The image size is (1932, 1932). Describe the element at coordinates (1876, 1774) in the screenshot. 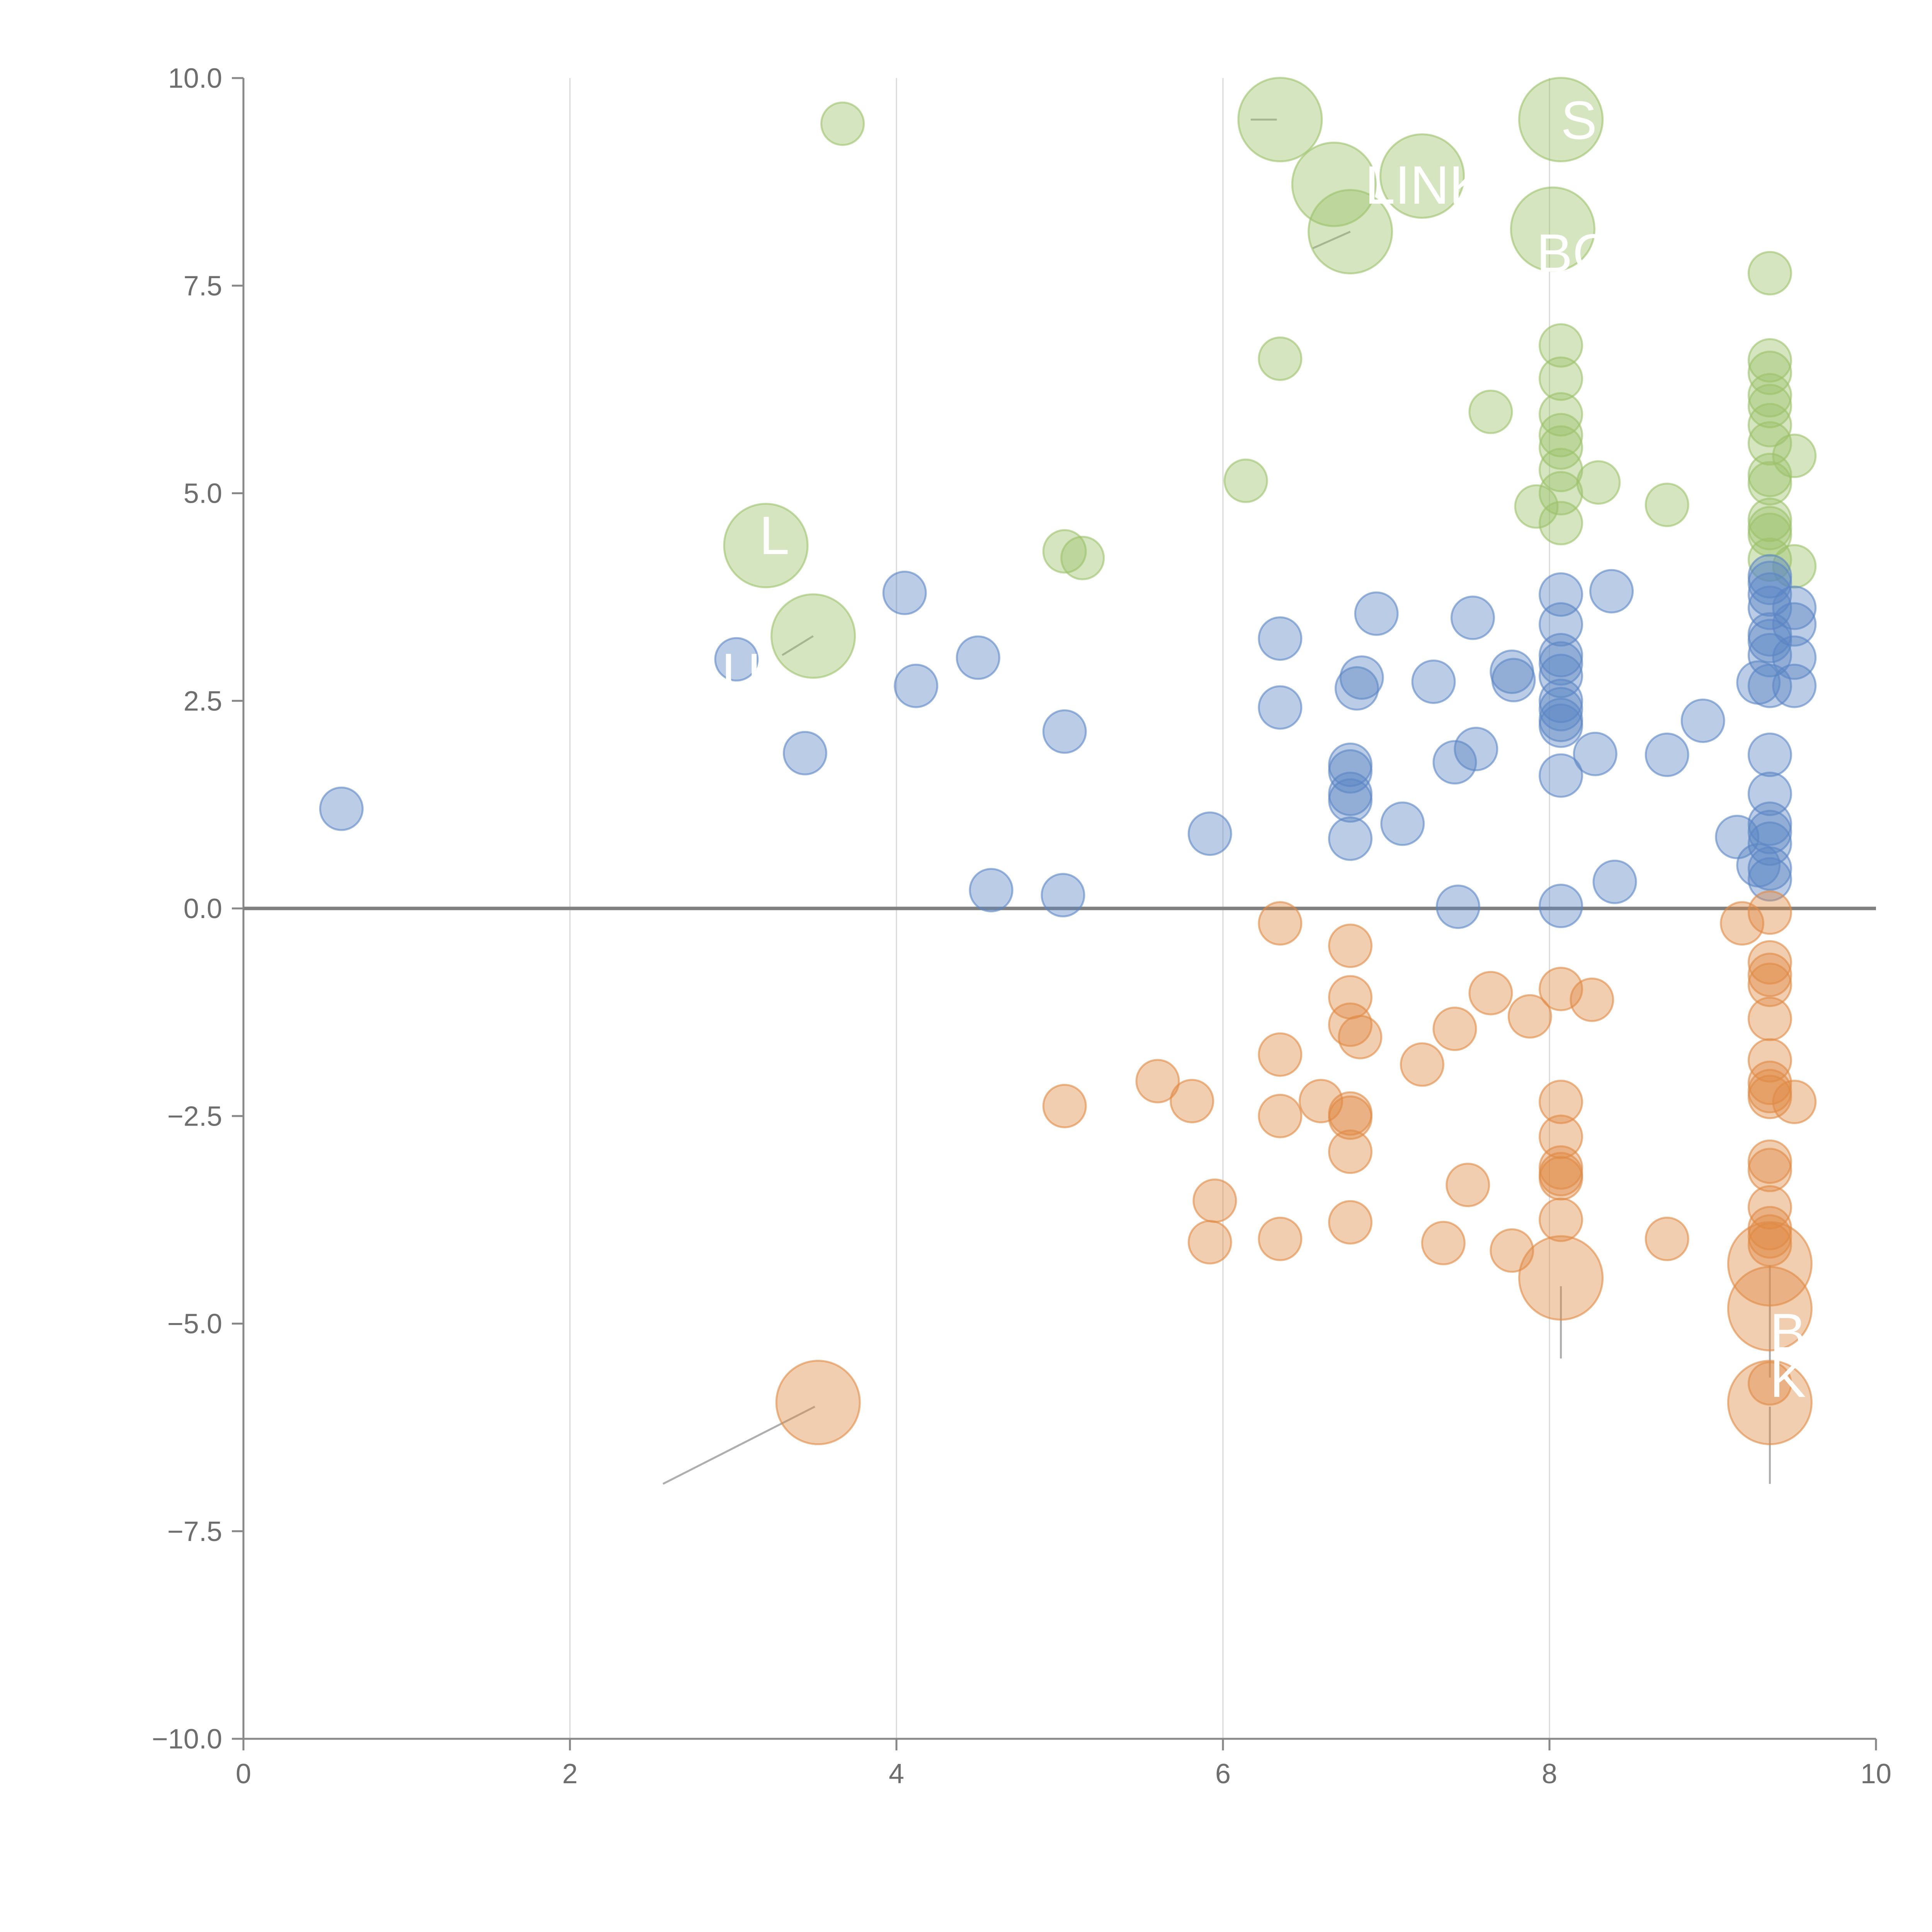

I see `x-tick-label: 10` at that location.